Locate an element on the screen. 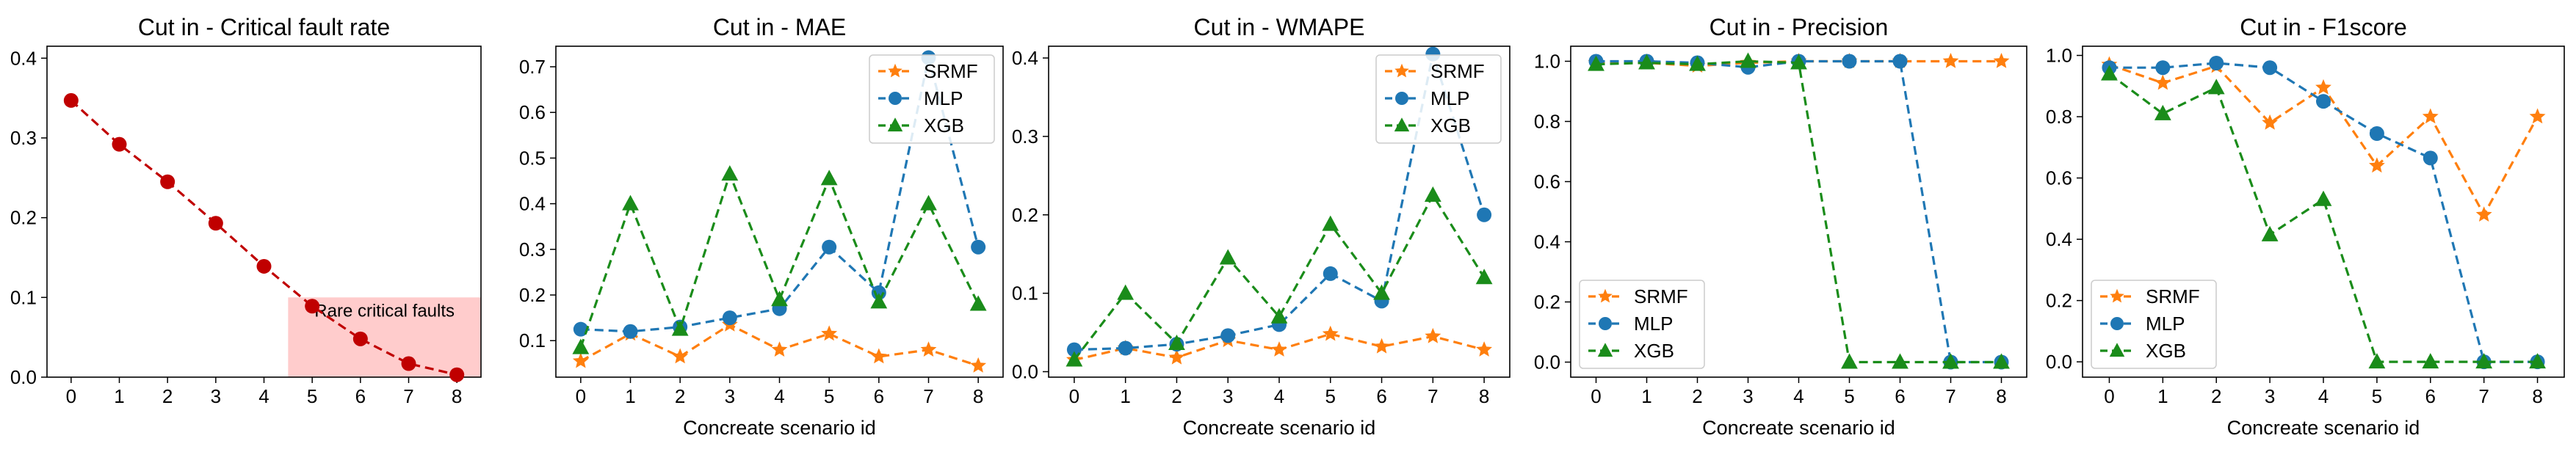  chart-title: Cut in - Precision is located at coordinates (1799, 27).